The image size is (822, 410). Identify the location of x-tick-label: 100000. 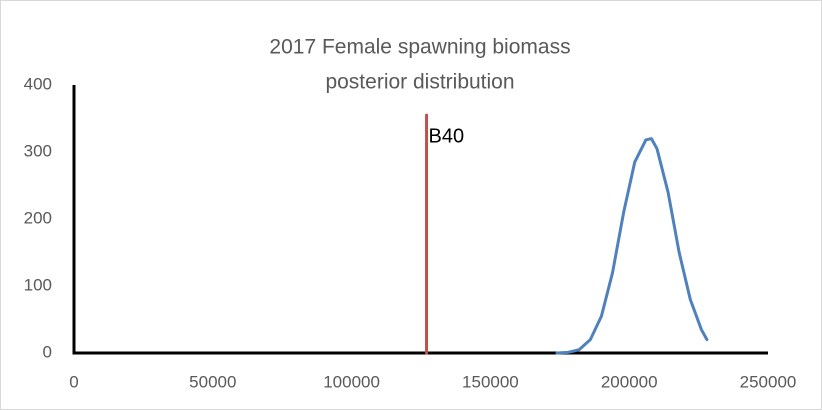
(351, 381).